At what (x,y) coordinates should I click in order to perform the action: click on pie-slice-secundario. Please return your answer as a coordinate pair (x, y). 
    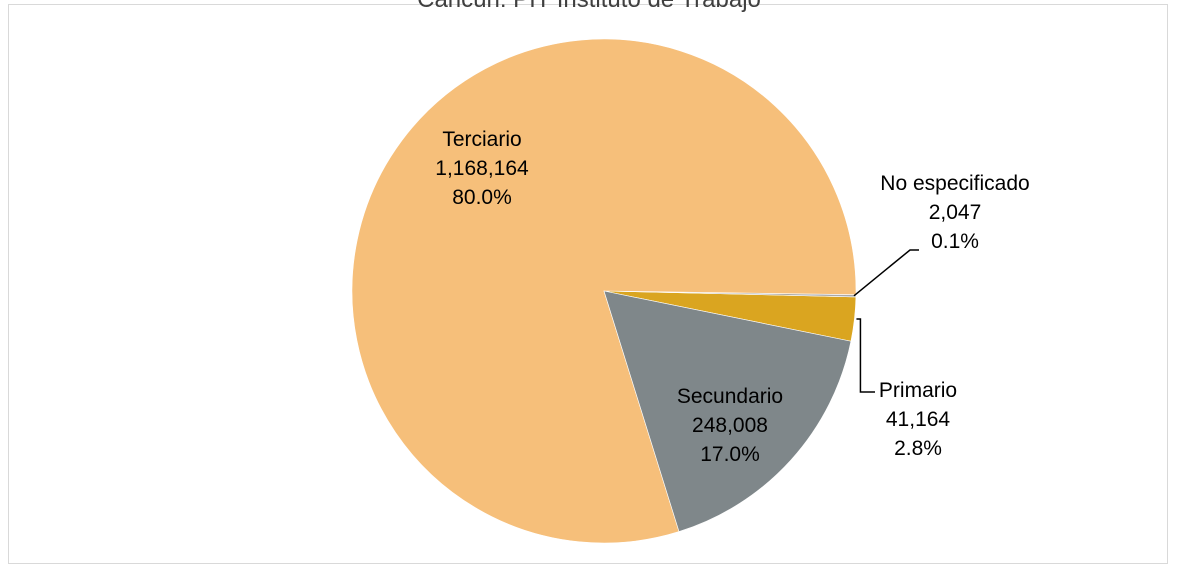
    Looking at the image, I should click on (727, 411).